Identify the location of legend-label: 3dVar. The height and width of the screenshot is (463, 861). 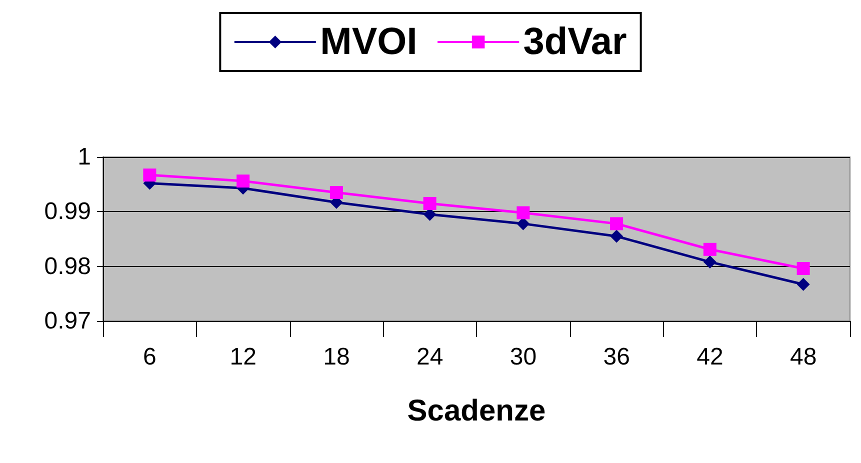
(575, 42).